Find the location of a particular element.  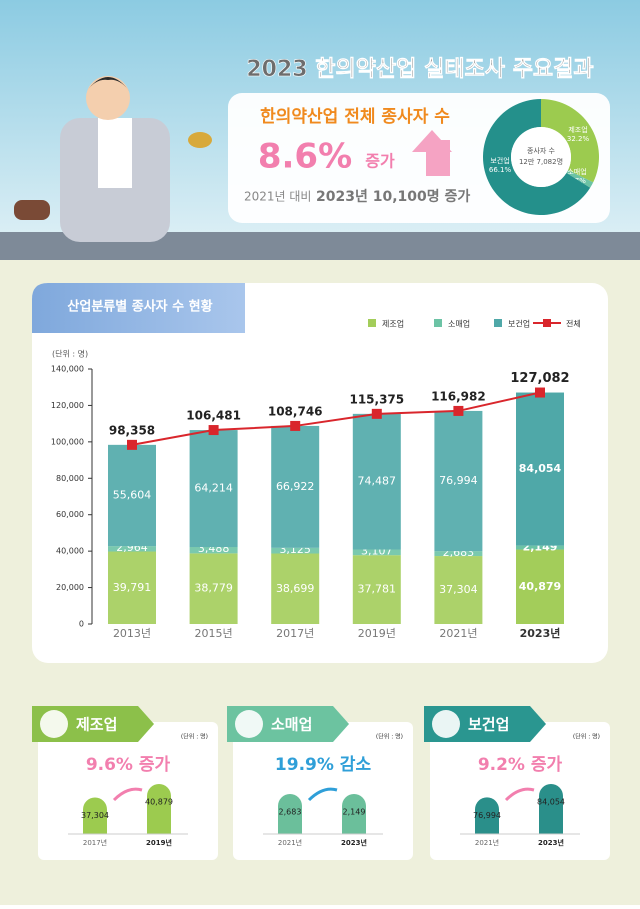

mini-summary: 9.6% 증가 is located at coordinates (128, 765).